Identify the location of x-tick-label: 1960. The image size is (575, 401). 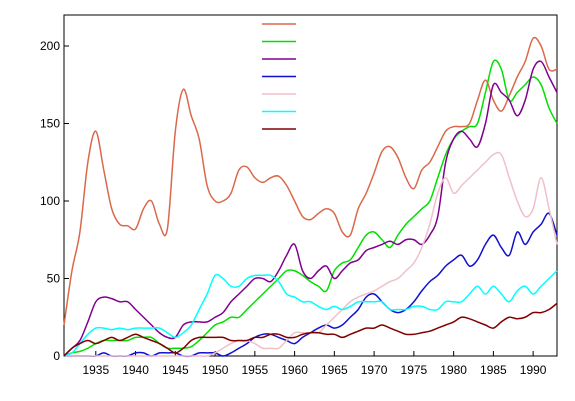
(294, 370).